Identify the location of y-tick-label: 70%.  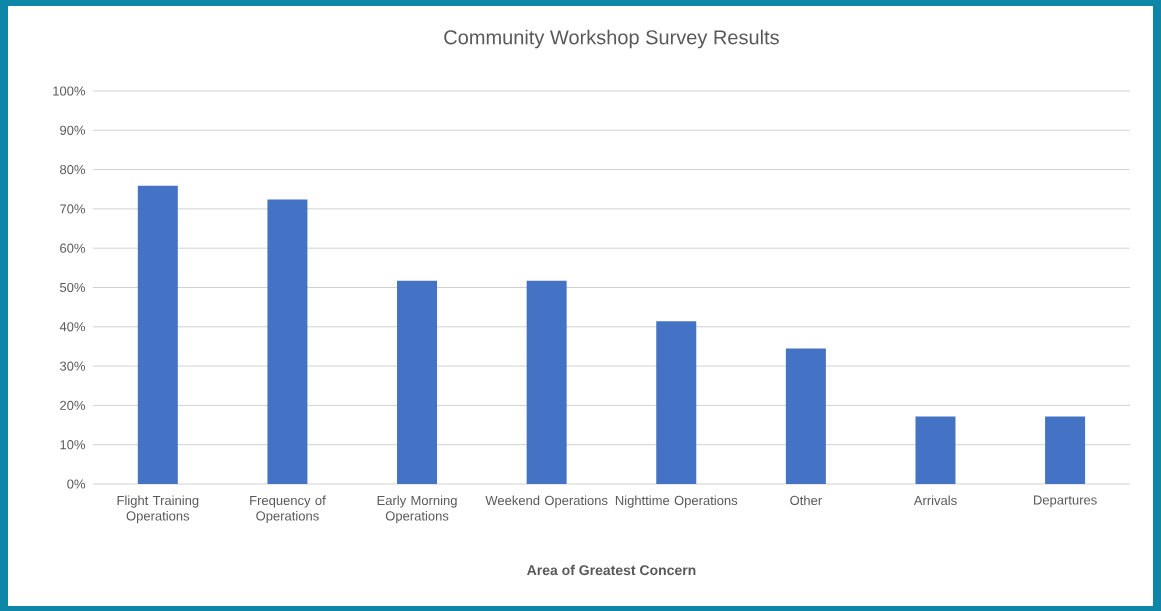
(73, 209).